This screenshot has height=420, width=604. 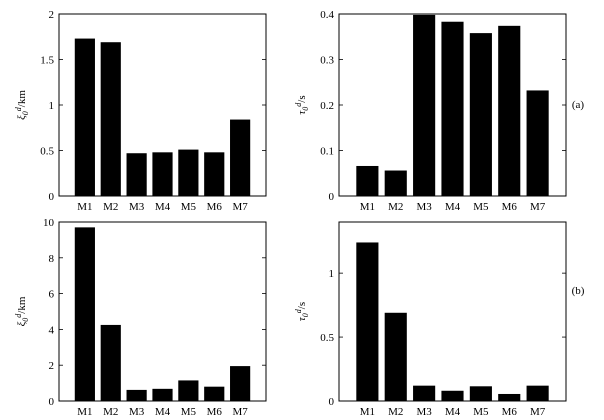 I want to click on y-tick-label-a-left-4: 2, so click(x=52, y=15).